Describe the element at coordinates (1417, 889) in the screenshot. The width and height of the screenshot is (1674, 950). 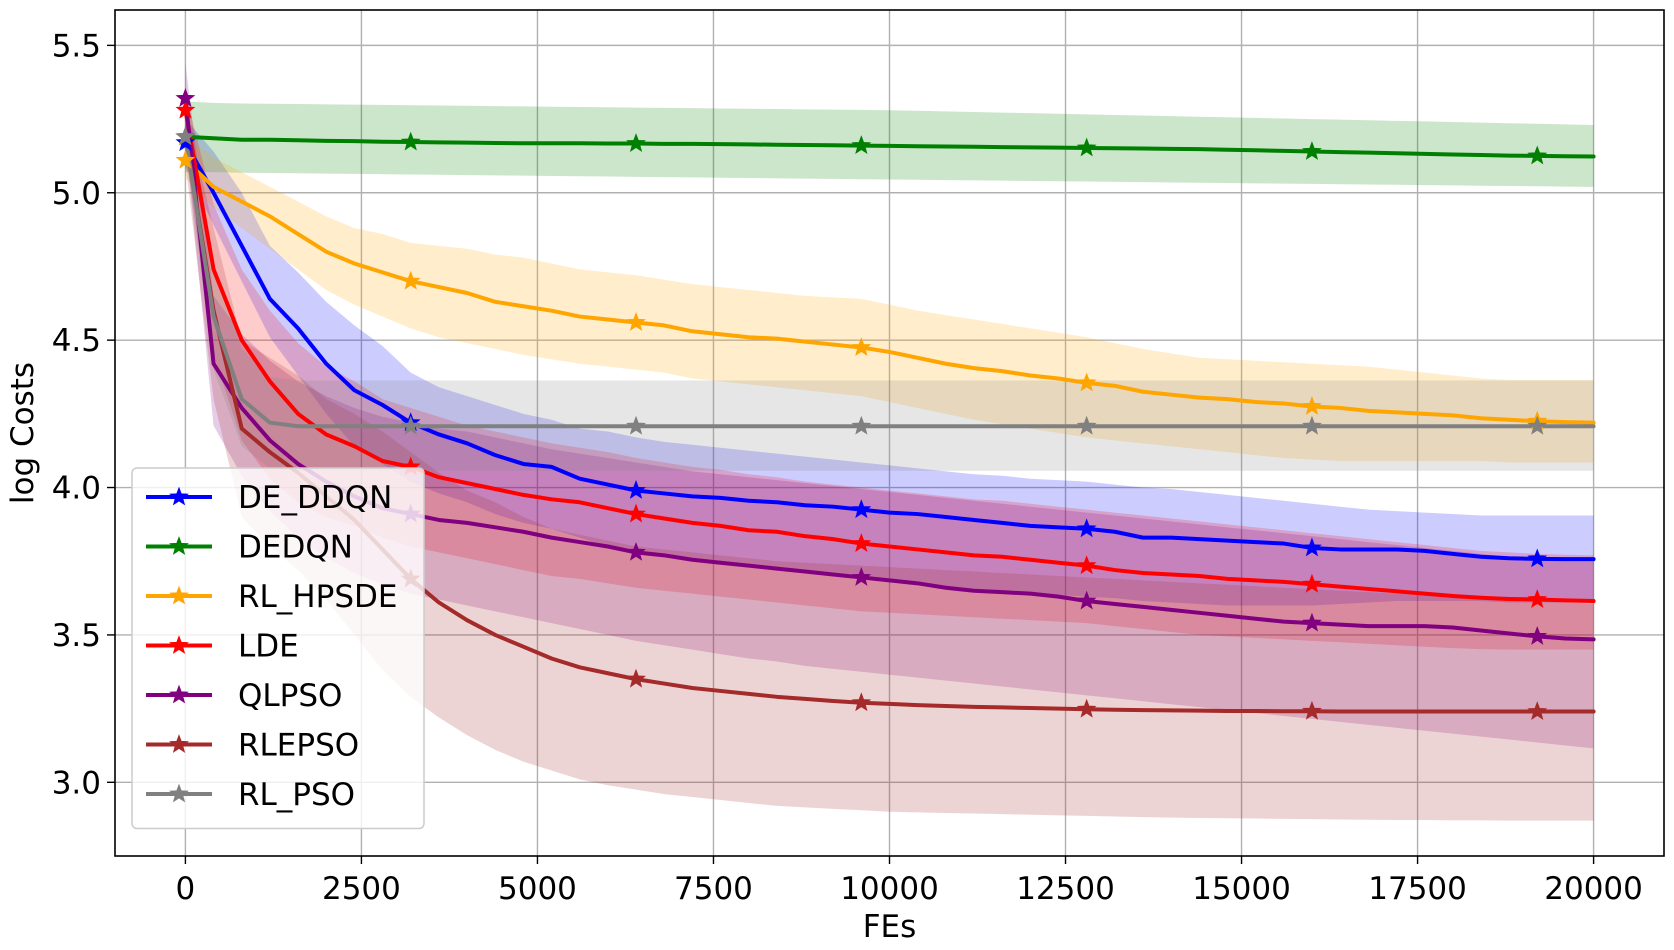
I see `x-tick-label: 17500` at that location.